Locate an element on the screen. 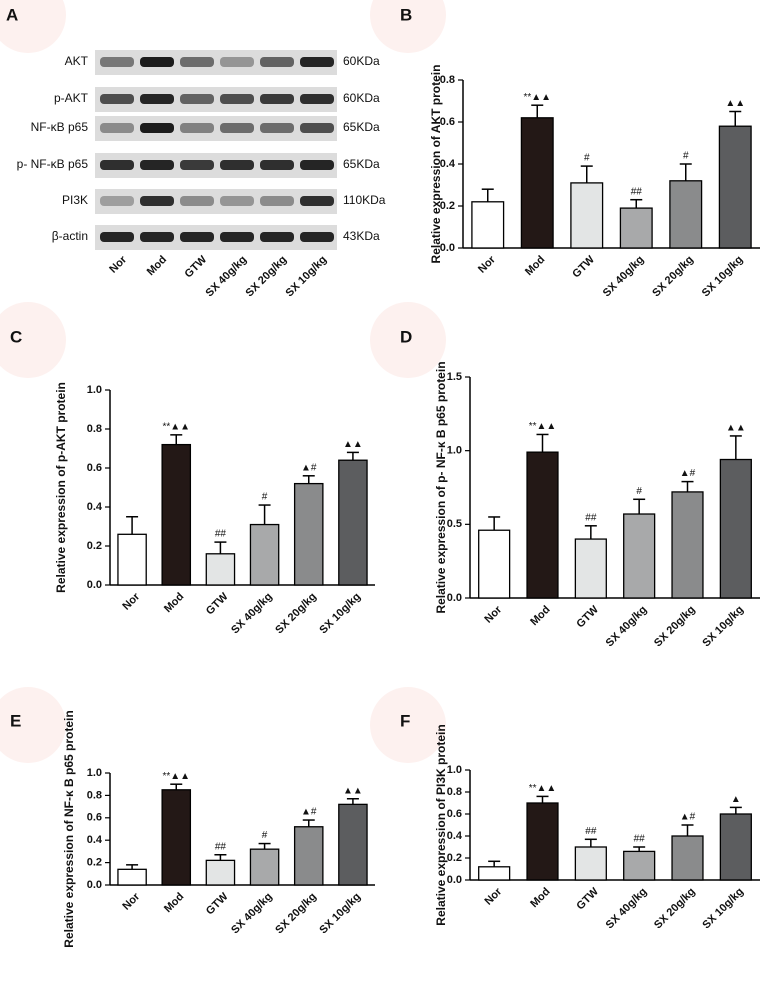 This screenshot has width=770, height=1003. blot-row-label: p- NF-κB p65 is located at coordinates (53, 164).